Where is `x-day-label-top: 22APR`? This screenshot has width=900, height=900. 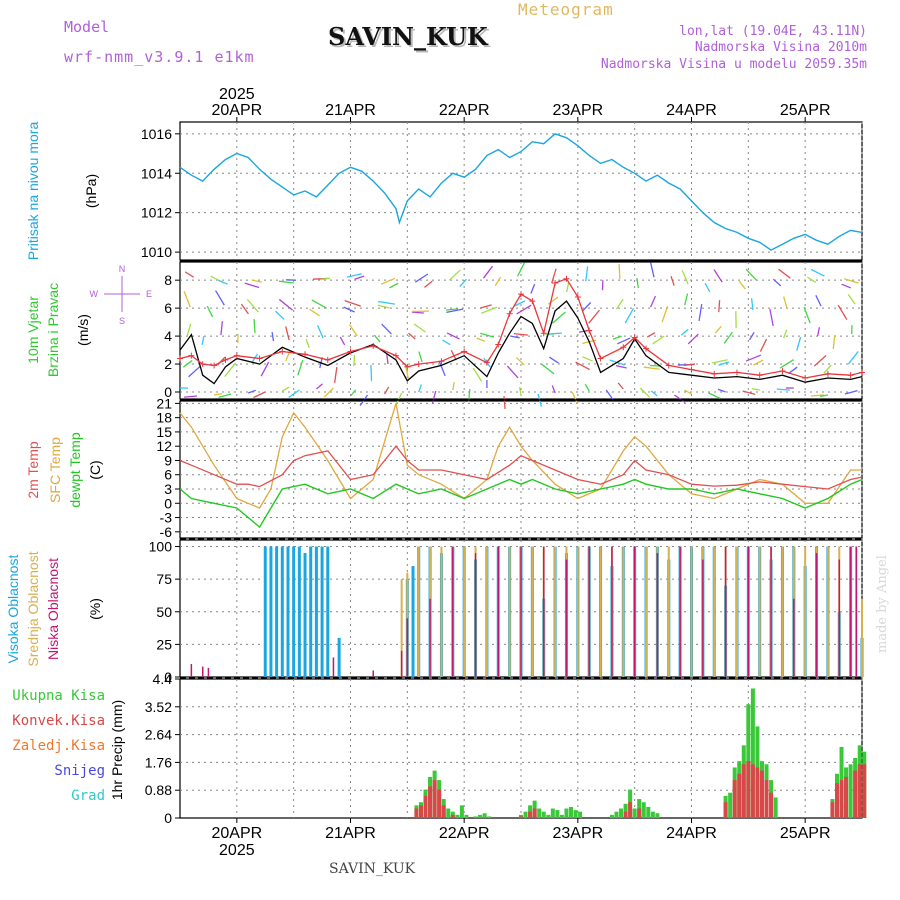
x-day-label-top: 22APR is located at coordinates (464, 110).